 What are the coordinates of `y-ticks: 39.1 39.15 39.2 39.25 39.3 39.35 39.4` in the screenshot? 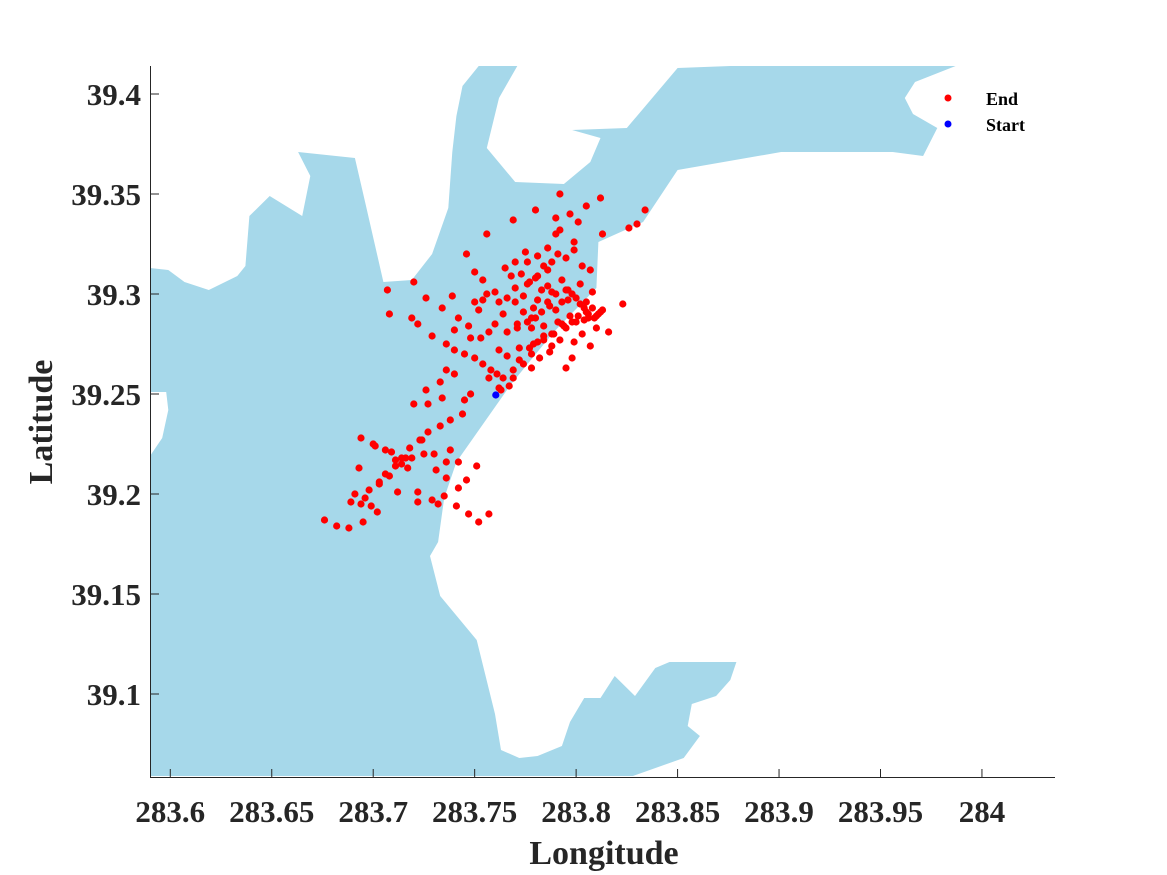 It's located at (115, 394).